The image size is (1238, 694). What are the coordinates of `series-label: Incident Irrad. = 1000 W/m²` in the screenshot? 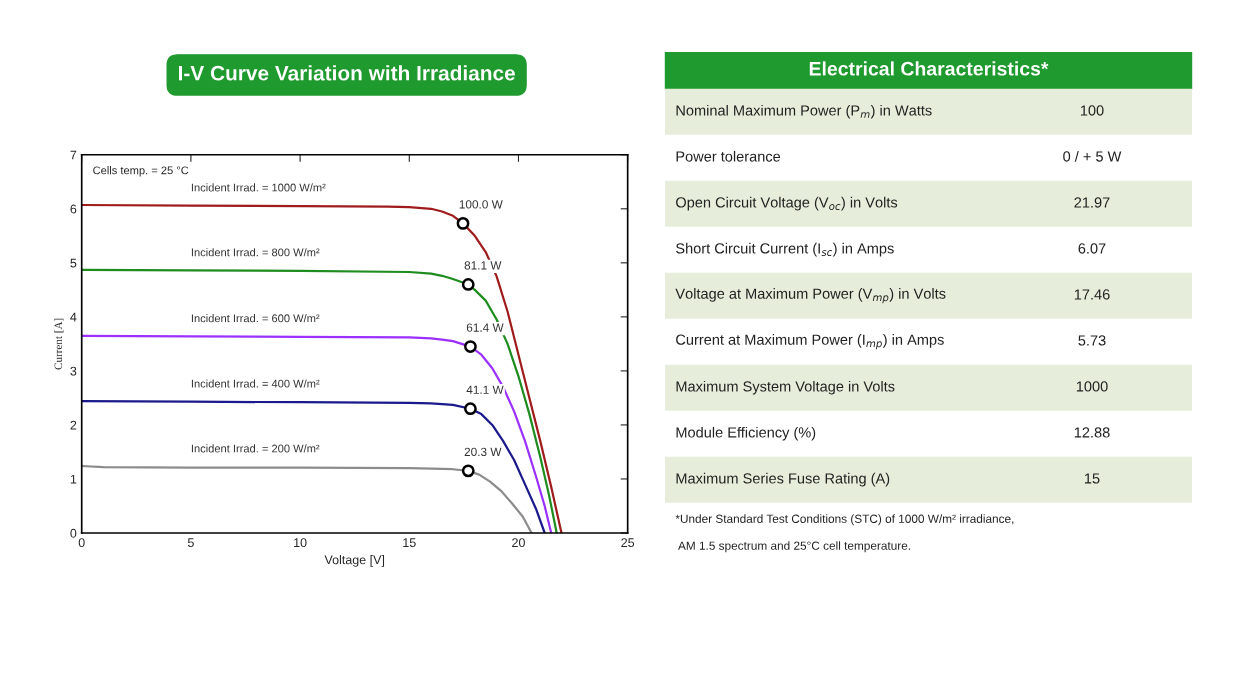 It's located at (258, 187).